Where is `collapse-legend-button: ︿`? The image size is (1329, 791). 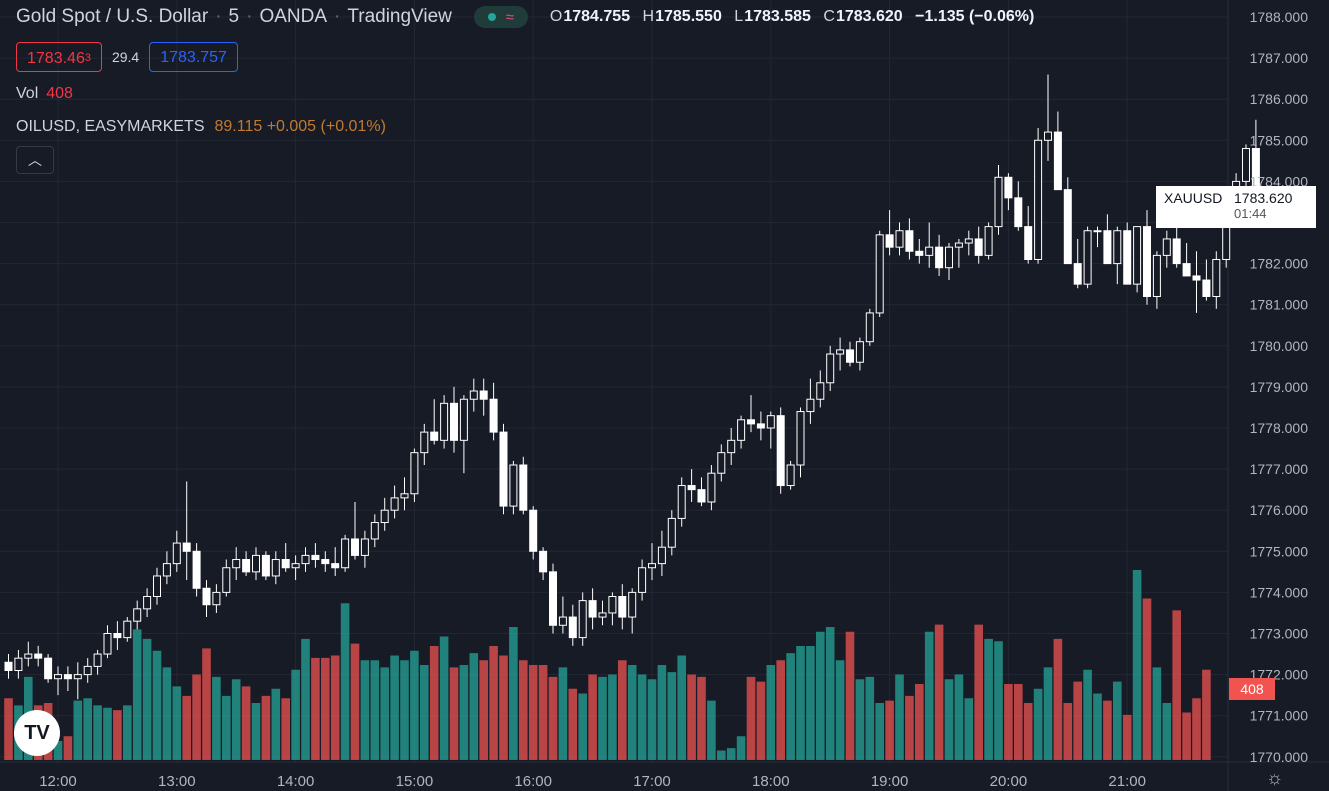
collapse-legend-button: ︿ is located at coordinates (35, 160).